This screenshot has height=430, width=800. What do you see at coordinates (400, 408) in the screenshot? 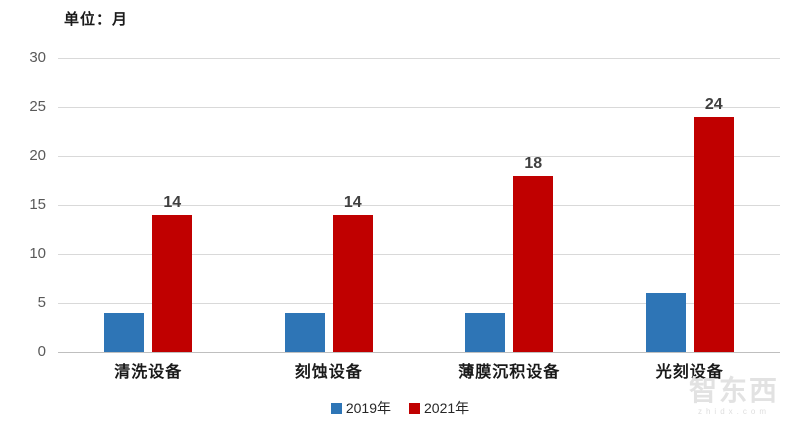
I see `legend: 2019年 2021年` at bounding box center [400, 408].